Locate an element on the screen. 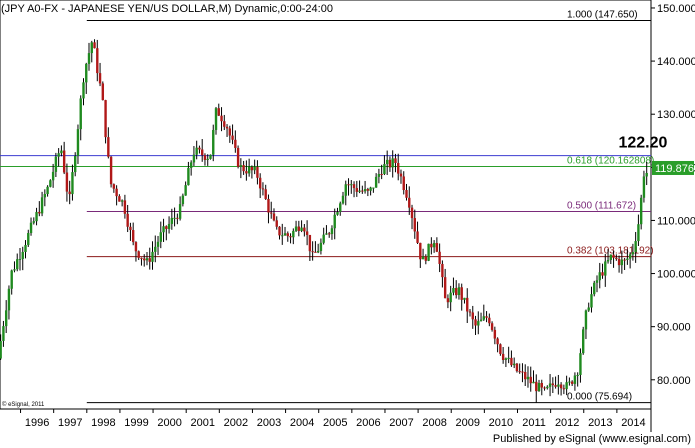  y-tick-label: 150.000 is located at coordinates (676, 9).